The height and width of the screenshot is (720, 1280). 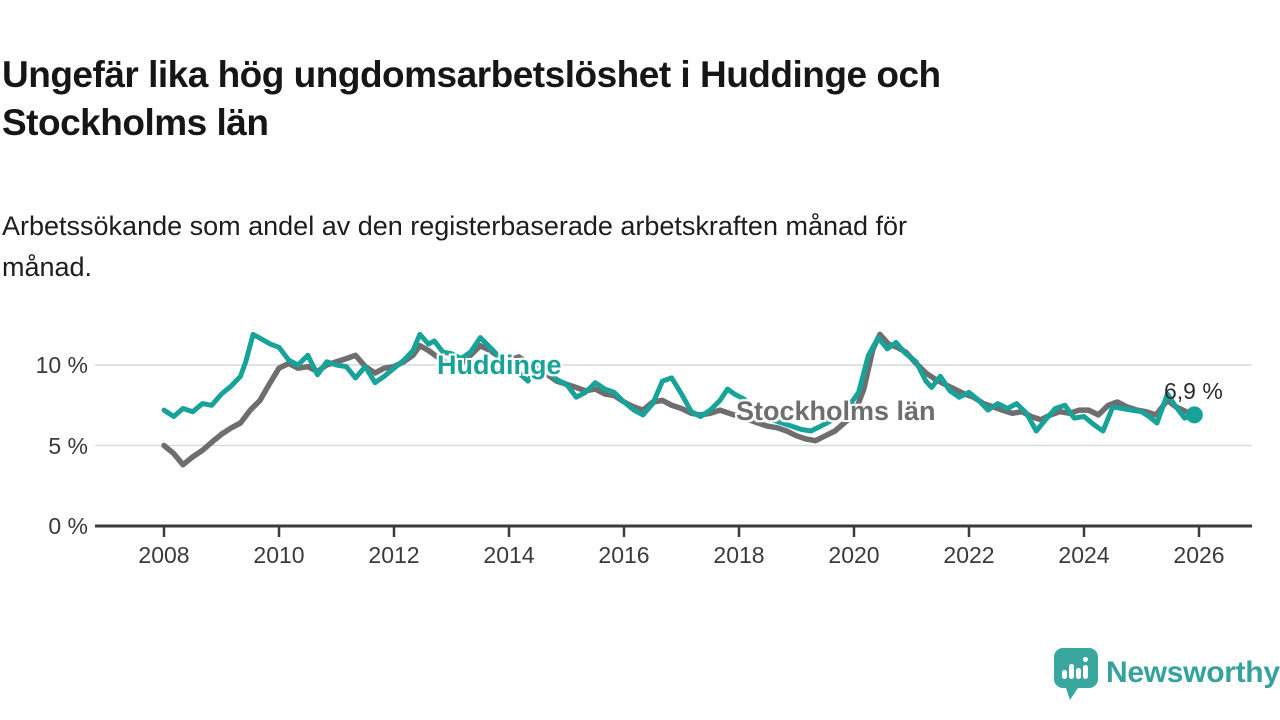 I want to click on x-axis-tick-label: 2010, so click(x=279, y=555).